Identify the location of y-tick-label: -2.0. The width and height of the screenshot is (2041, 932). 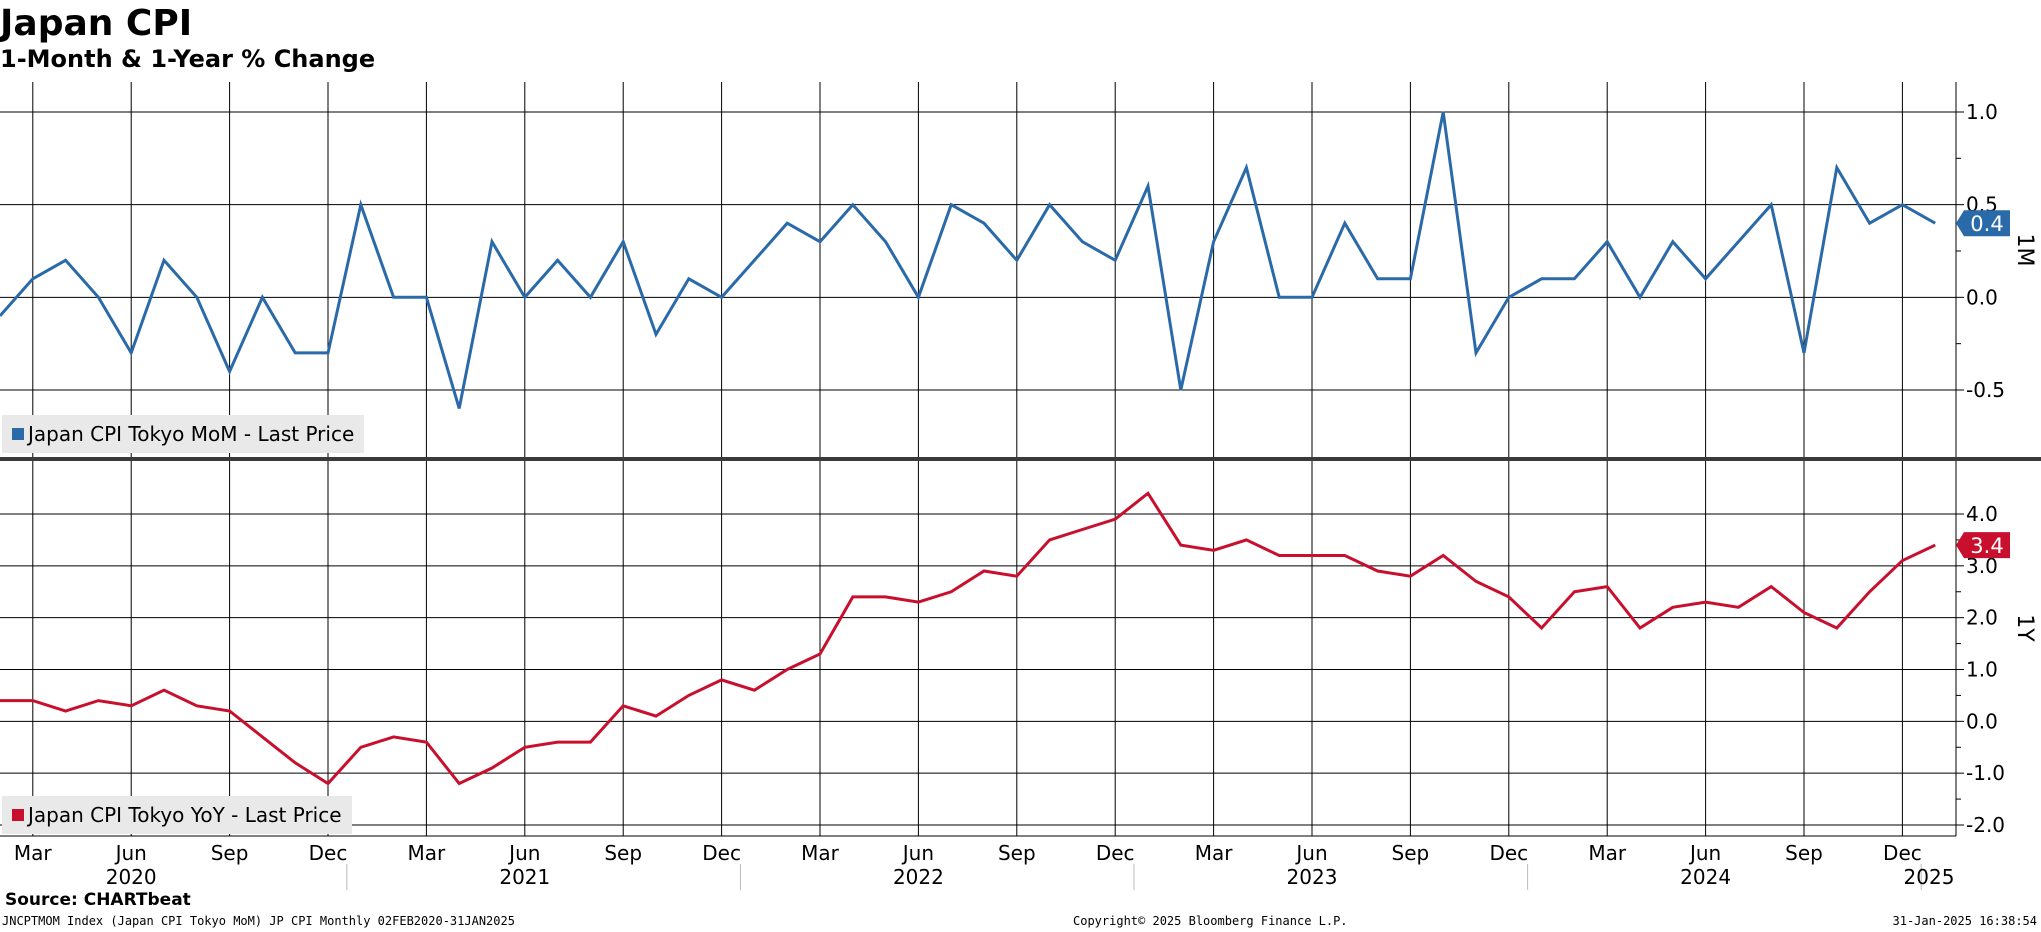
(1985, 825).